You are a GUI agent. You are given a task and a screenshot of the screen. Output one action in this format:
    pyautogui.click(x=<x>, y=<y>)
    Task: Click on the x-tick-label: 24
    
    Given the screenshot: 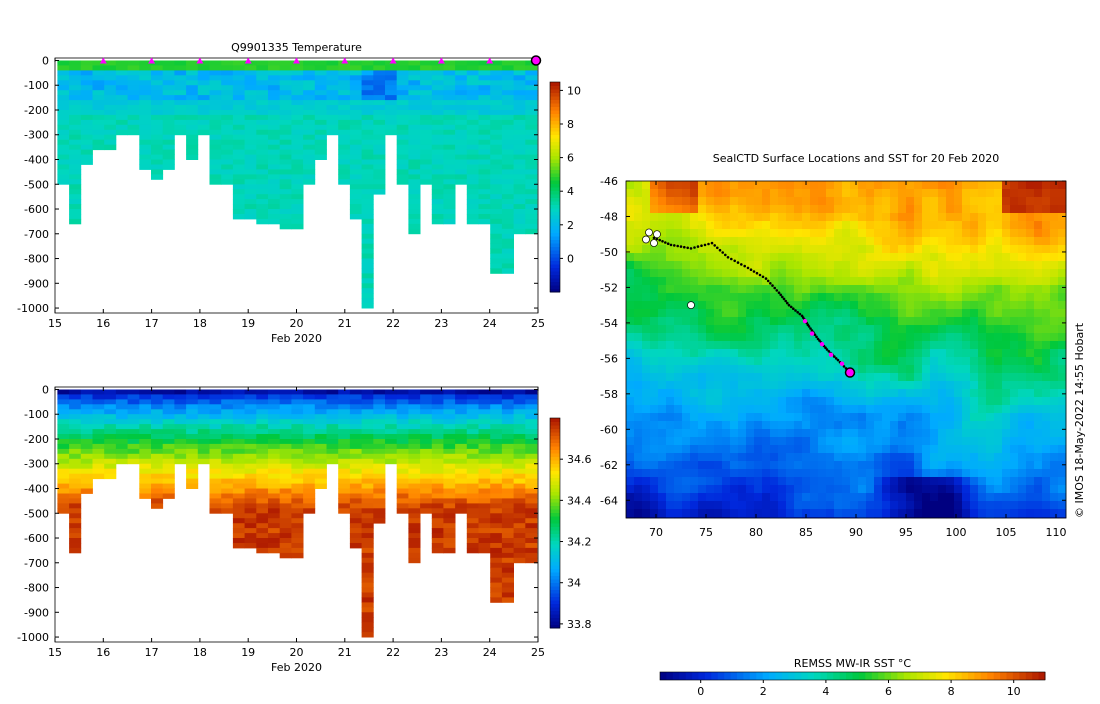 What is the action you would take?
    pyautogui.click(x=490, y=652)
    